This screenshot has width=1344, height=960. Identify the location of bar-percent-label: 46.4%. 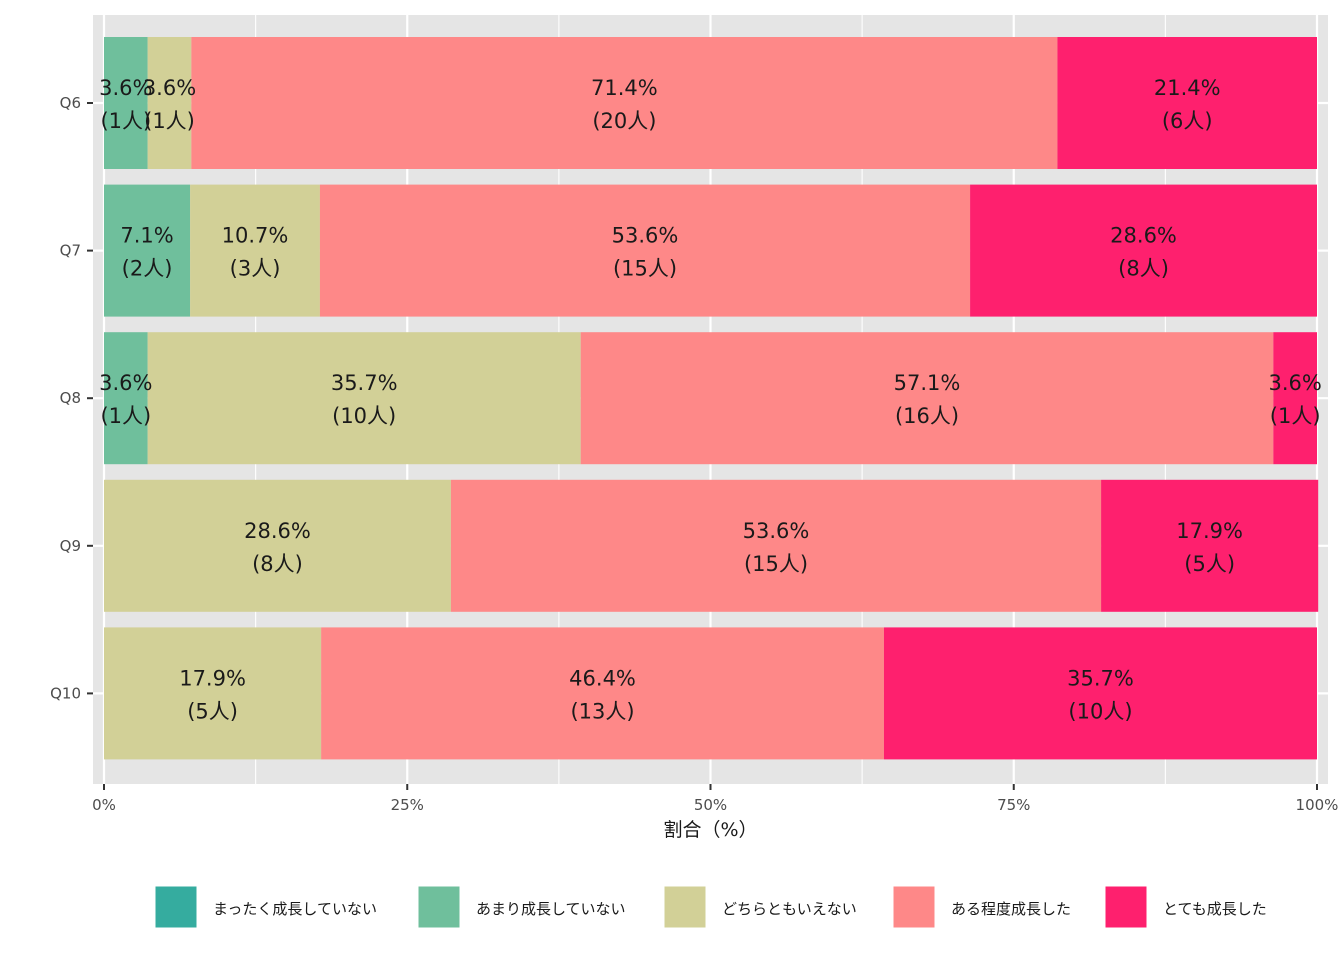
(602, 678).